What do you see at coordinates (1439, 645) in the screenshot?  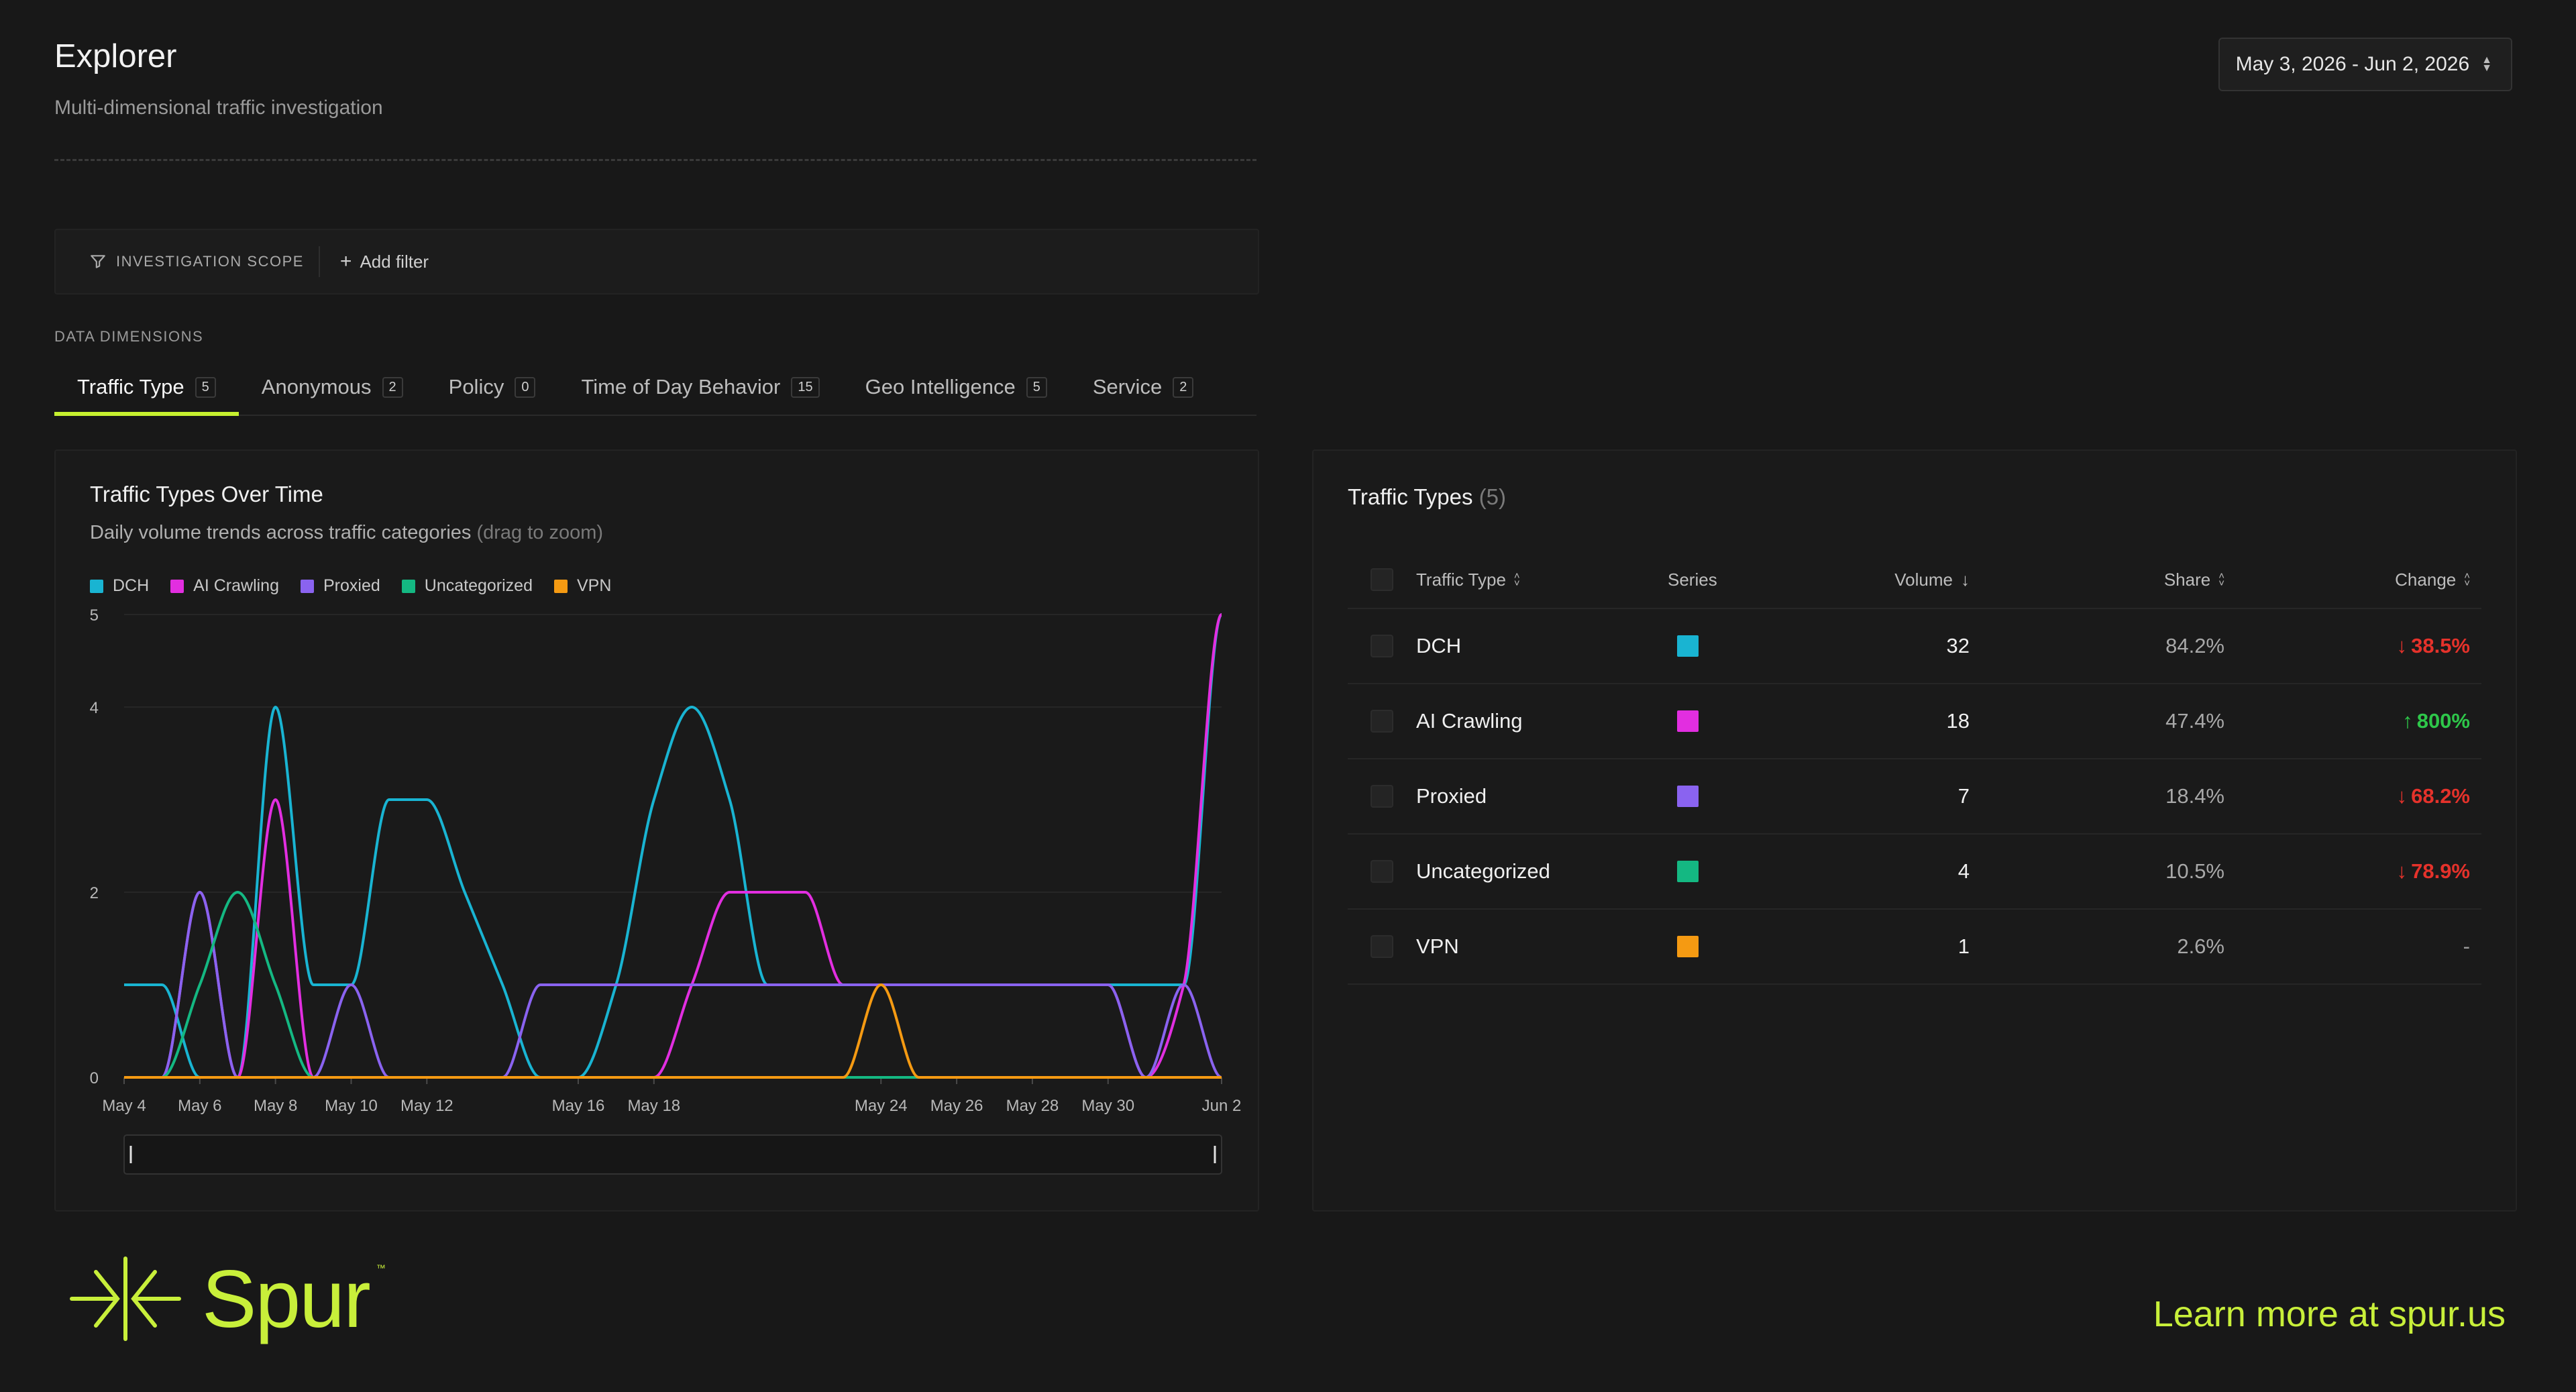 I see `traffic-type-cell: DCH` at bounding box center [1439, 645].